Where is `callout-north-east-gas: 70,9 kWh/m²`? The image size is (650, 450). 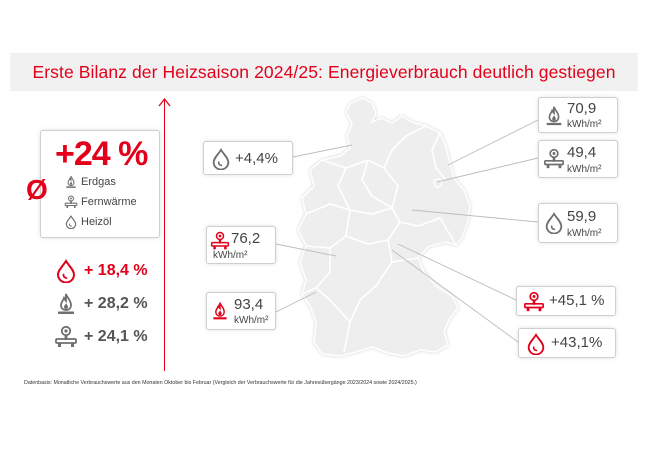
callout-north-east-gas: 70,9 kWh/m² is located at coordinates (578, 115).